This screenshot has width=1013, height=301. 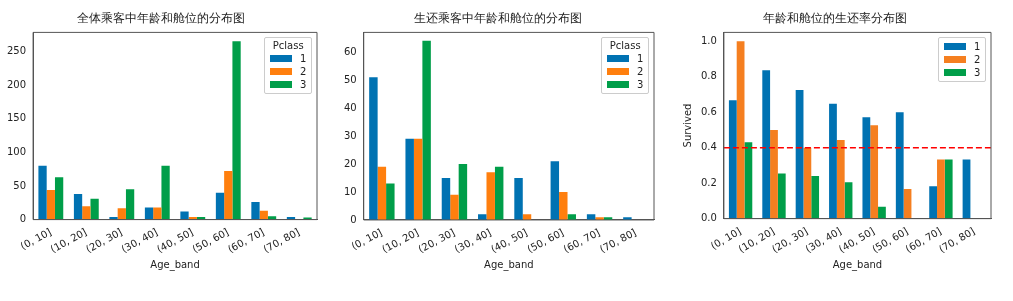 I want to click on chart-title: 年龄和舱位的生还率分布图, so click(x=834, y=18).